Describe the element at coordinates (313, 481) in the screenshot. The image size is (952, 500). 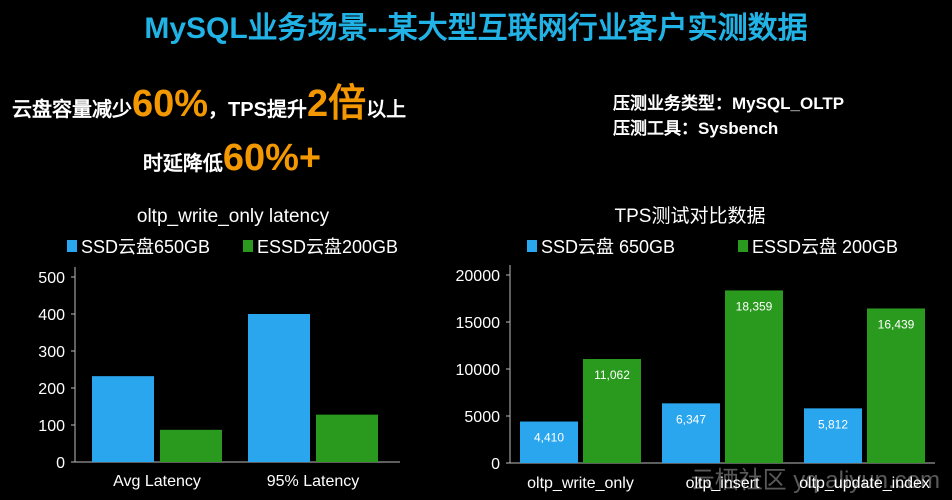
I see `x-tick-label: 95% Latency` at that location.